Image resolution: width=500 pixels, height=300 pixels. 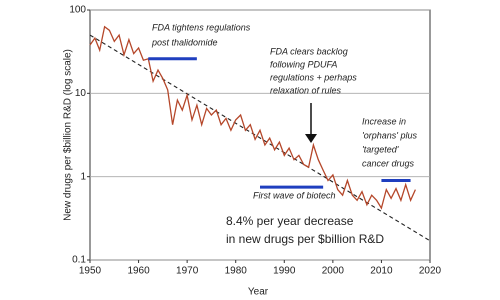 I want to click on x-tick-label: 1960, so click(x=138, y=271).